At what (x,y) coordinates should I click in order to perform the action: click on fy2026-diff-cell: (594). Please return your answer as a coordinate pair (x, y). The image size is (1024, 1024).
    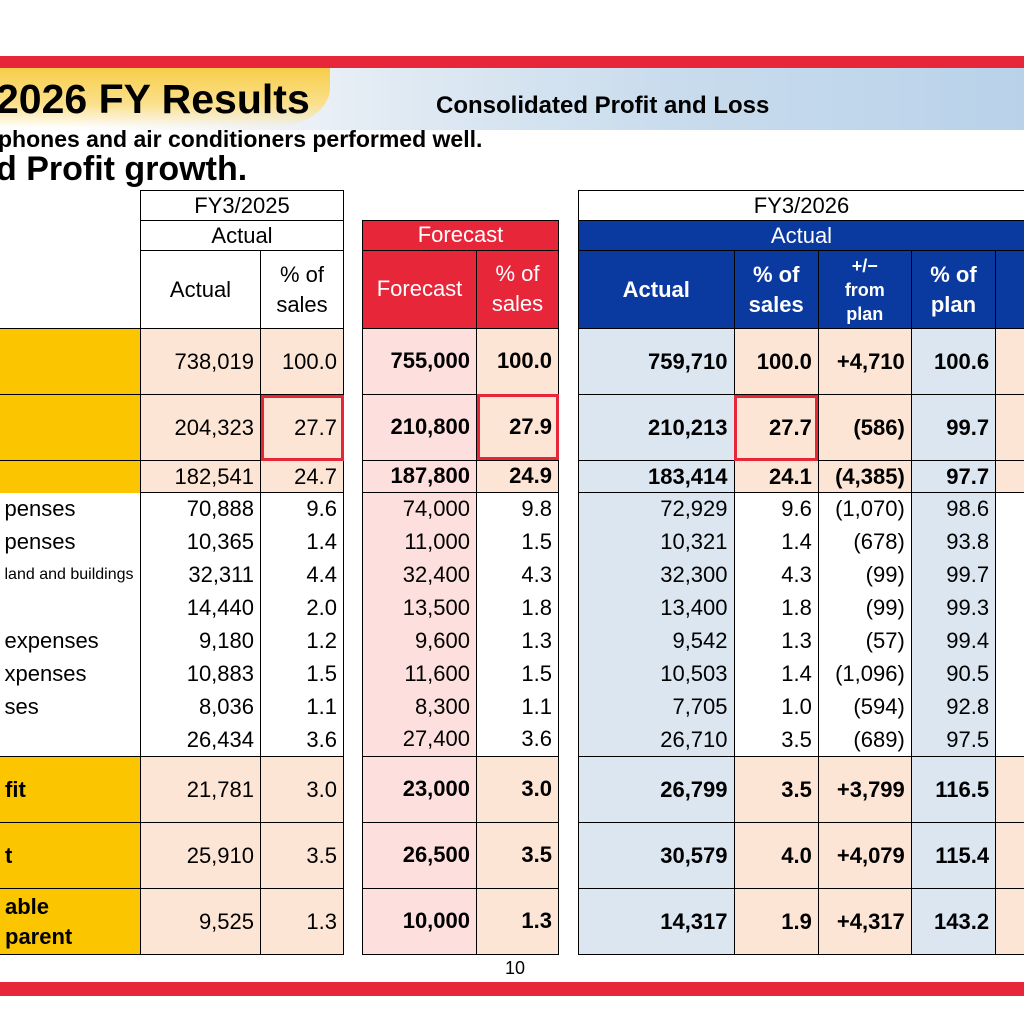
    Looking at the image, I should click on (864, 707).